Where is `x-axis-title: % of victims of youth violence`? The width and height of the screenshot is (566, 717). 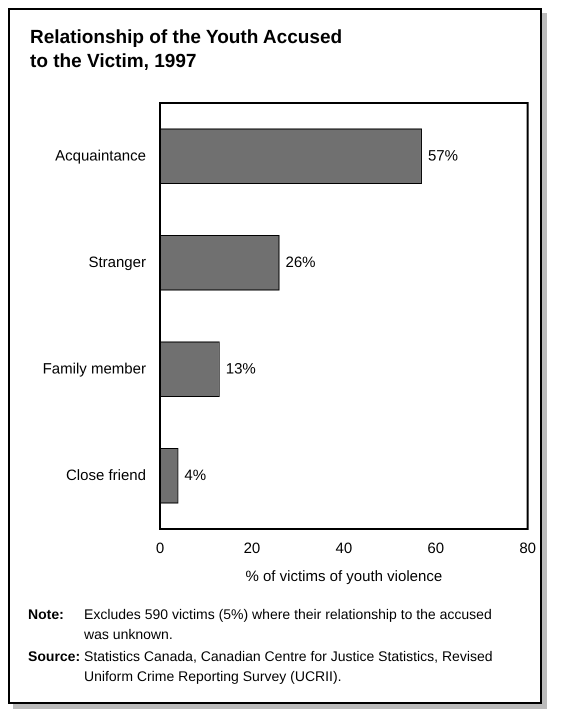
x-axis-title: % of victims of youth violence is located at coordinates (343, 577).